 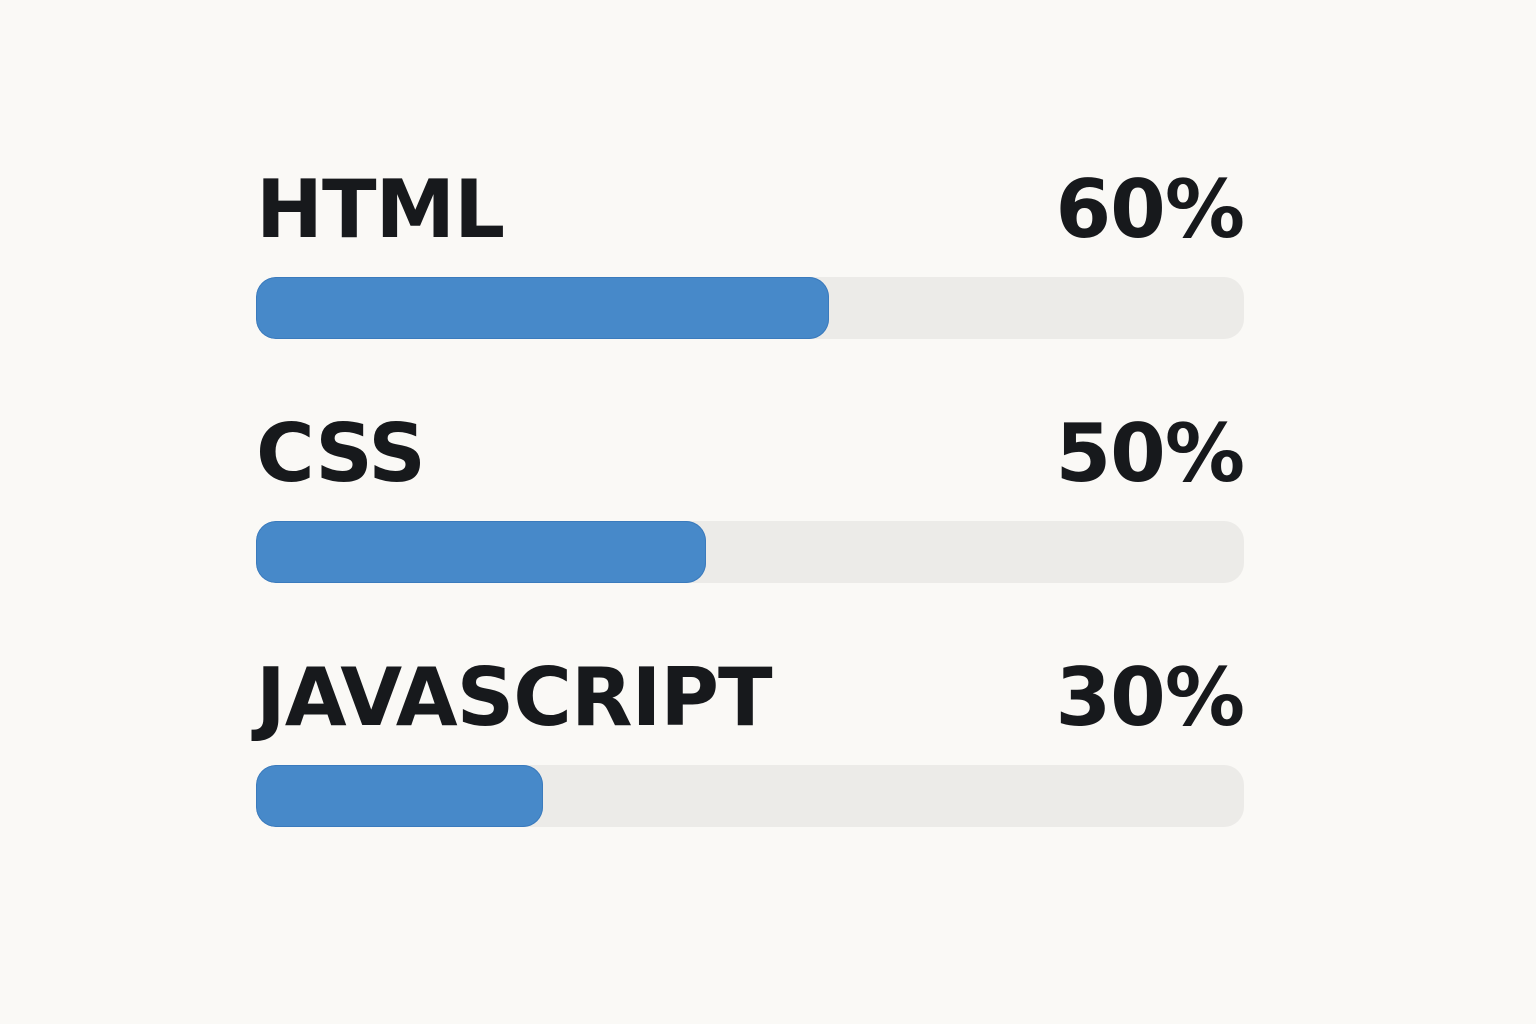 I want to click on skill-percent: 60%, so click(x=1150, y=209).